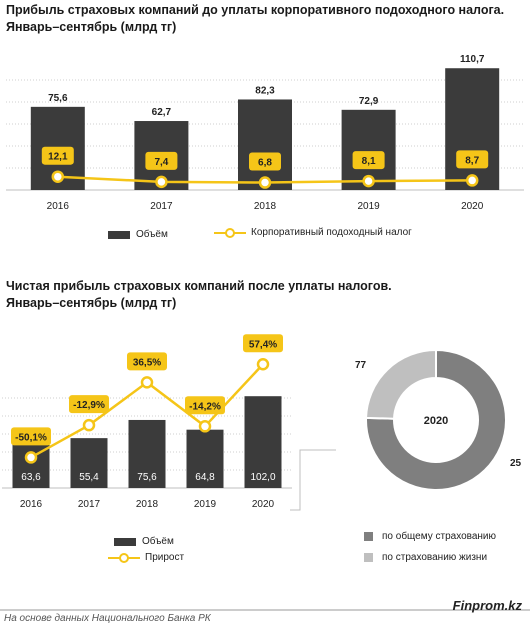 The height and width of the screenshot is (632, 530). I want to click on bar-value-label: 62,7, so click(162, 112).